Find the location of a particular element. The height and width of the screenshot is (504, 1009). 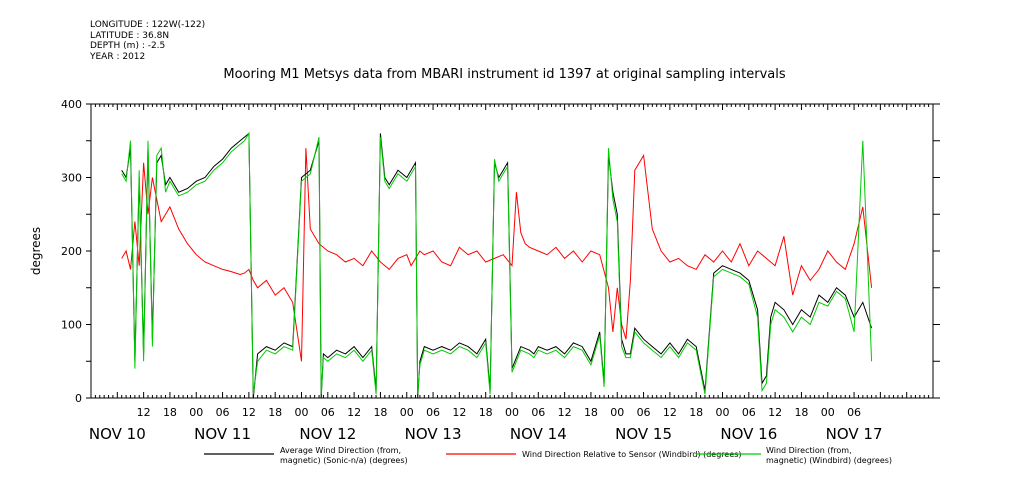

x-day-label: NOV 17 is located at coordinates (854, 434).